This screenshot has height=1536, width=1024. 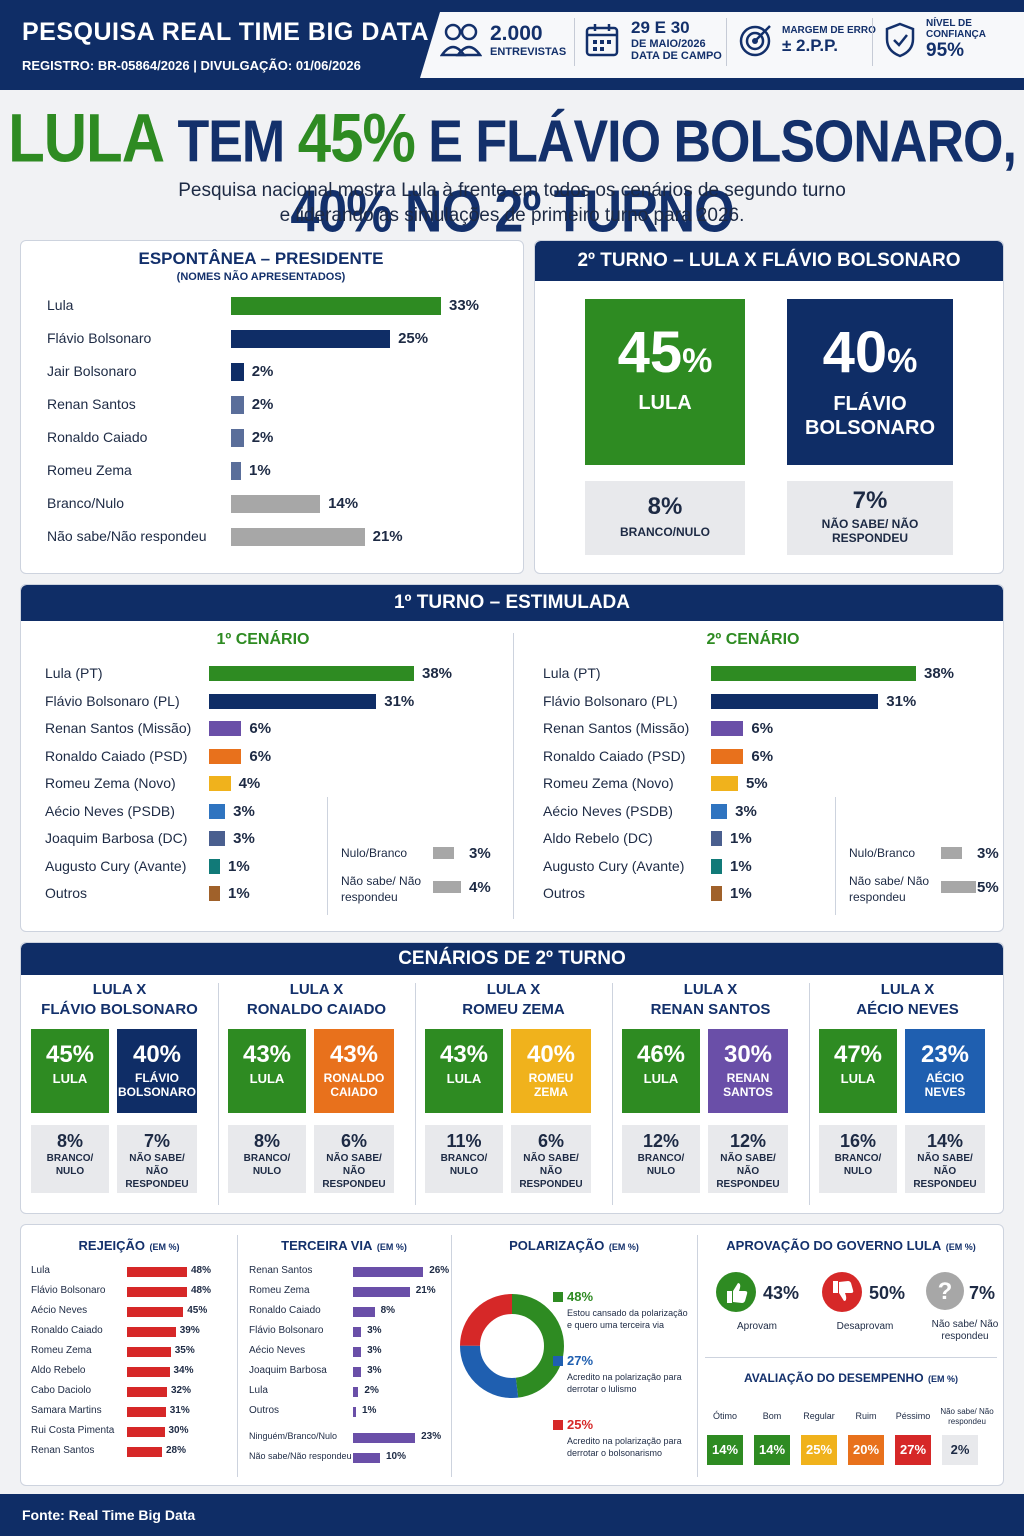 I want to click on first-round-label: Renan Santos (Missão), so click(x=118, y=728).